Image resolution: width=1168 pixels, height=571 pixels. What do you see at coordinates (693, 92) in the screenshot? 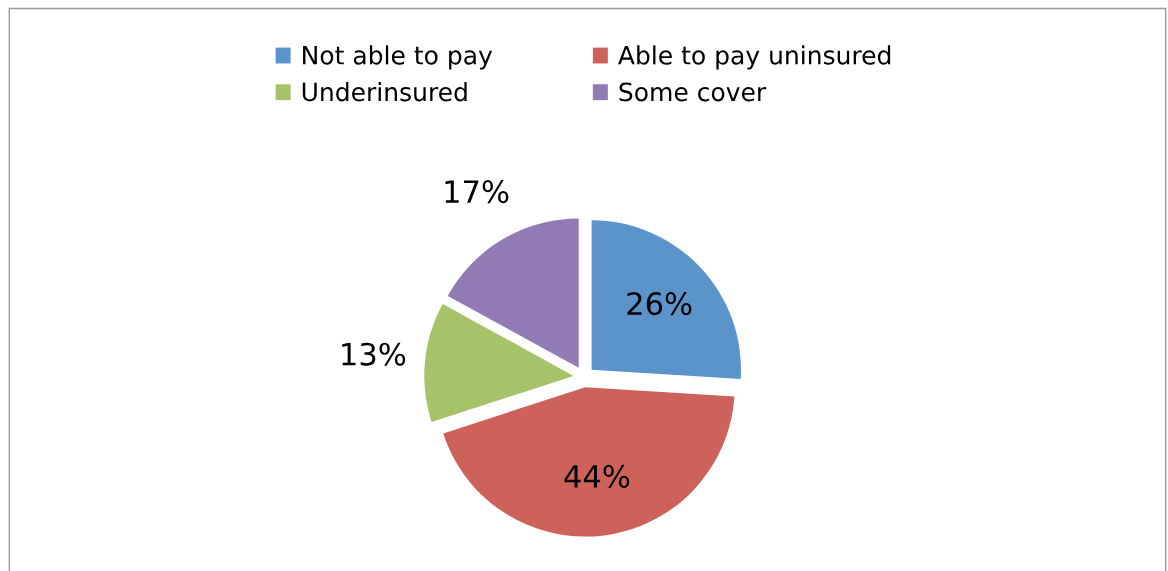
I see `legend-label: Some cover` at bounding box center [693, 92].